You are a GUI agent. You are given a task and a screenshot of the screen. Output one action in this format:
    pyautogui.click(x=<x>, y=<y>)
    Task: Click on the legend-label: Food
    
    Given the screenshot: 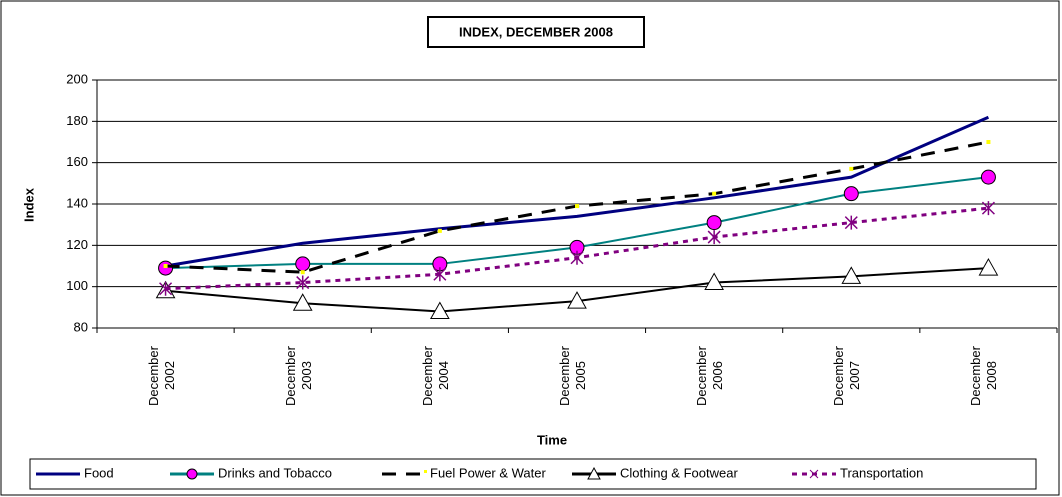 What is the action you would take?
    pyautogui.click(x=99, y=472)
    